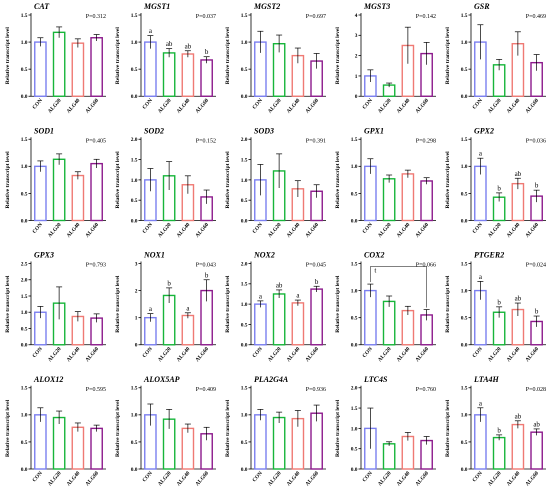 This screenshot has width=550, height=497. Describe the element at coordinates (44, 255) in the screenshot. I see `chart-title: GPX3` at that location.